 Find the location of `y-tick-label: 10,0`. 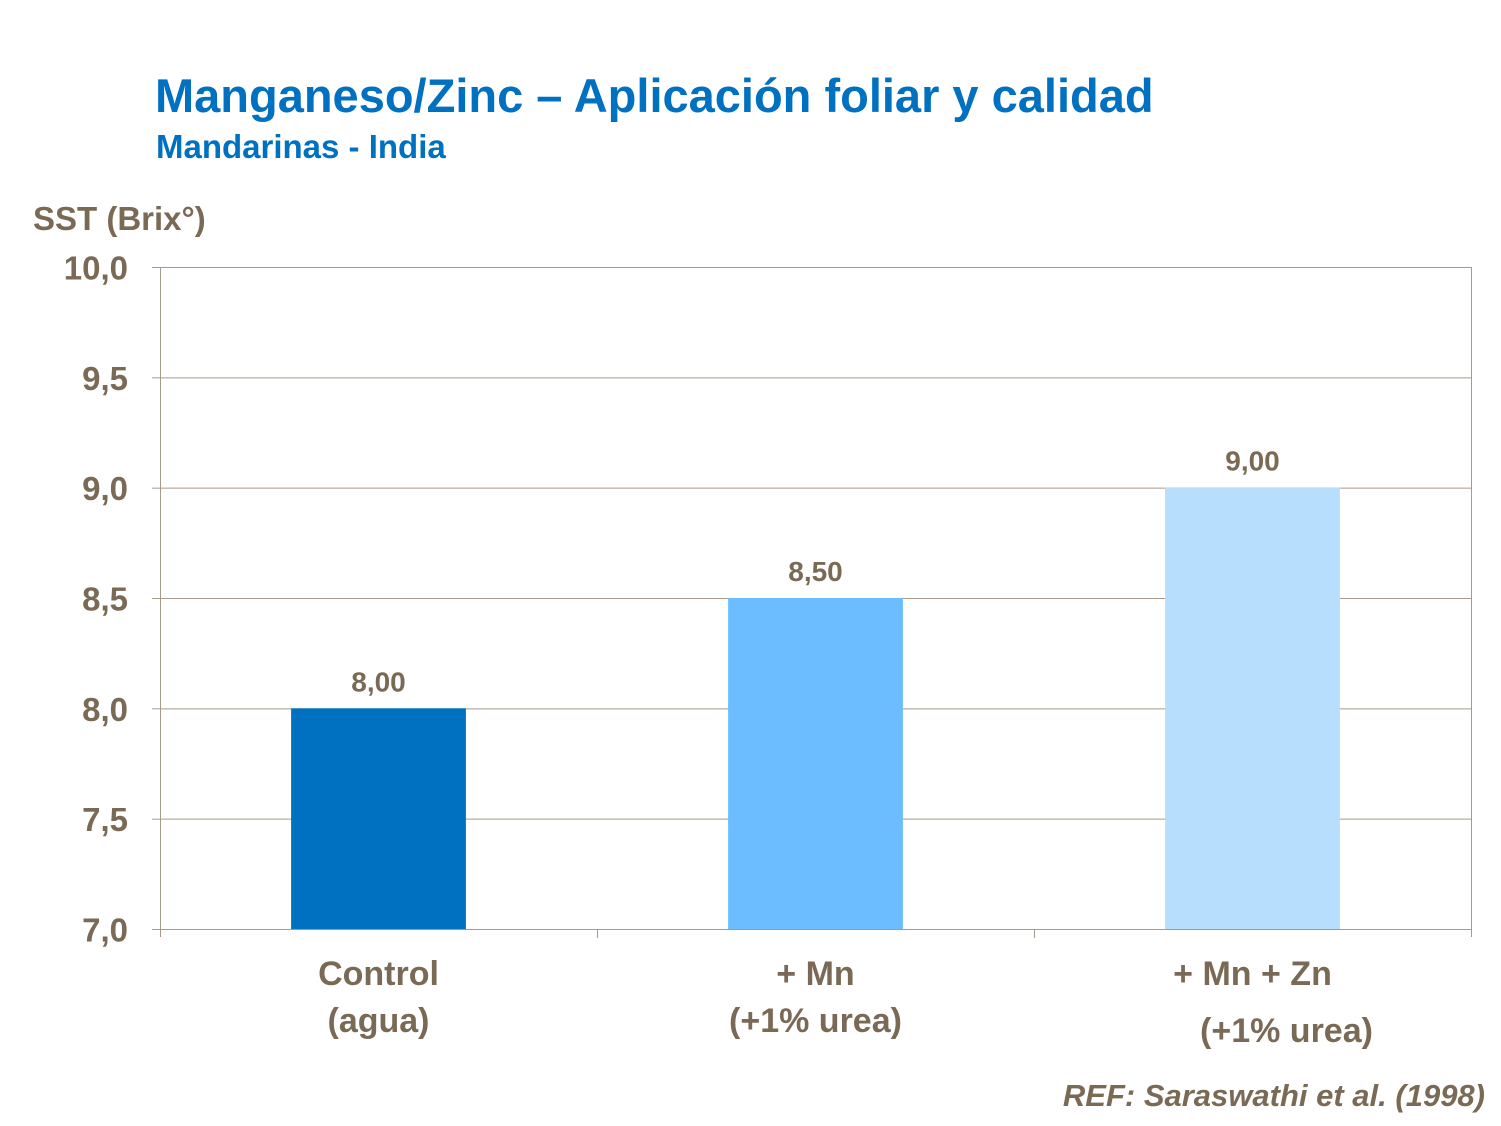

y-tick-label: 10,0 is located at coordinates (96, 268).